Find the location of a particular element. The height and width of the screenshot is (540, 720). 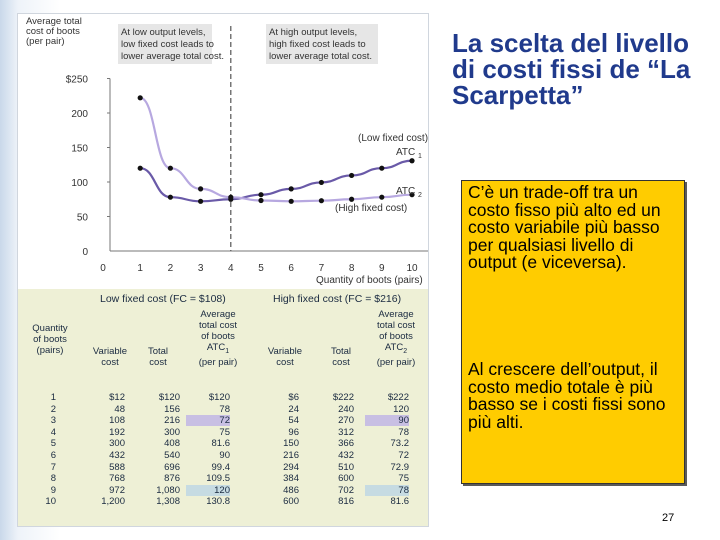

table-cell: 270 is located at coordinates (346, 421).